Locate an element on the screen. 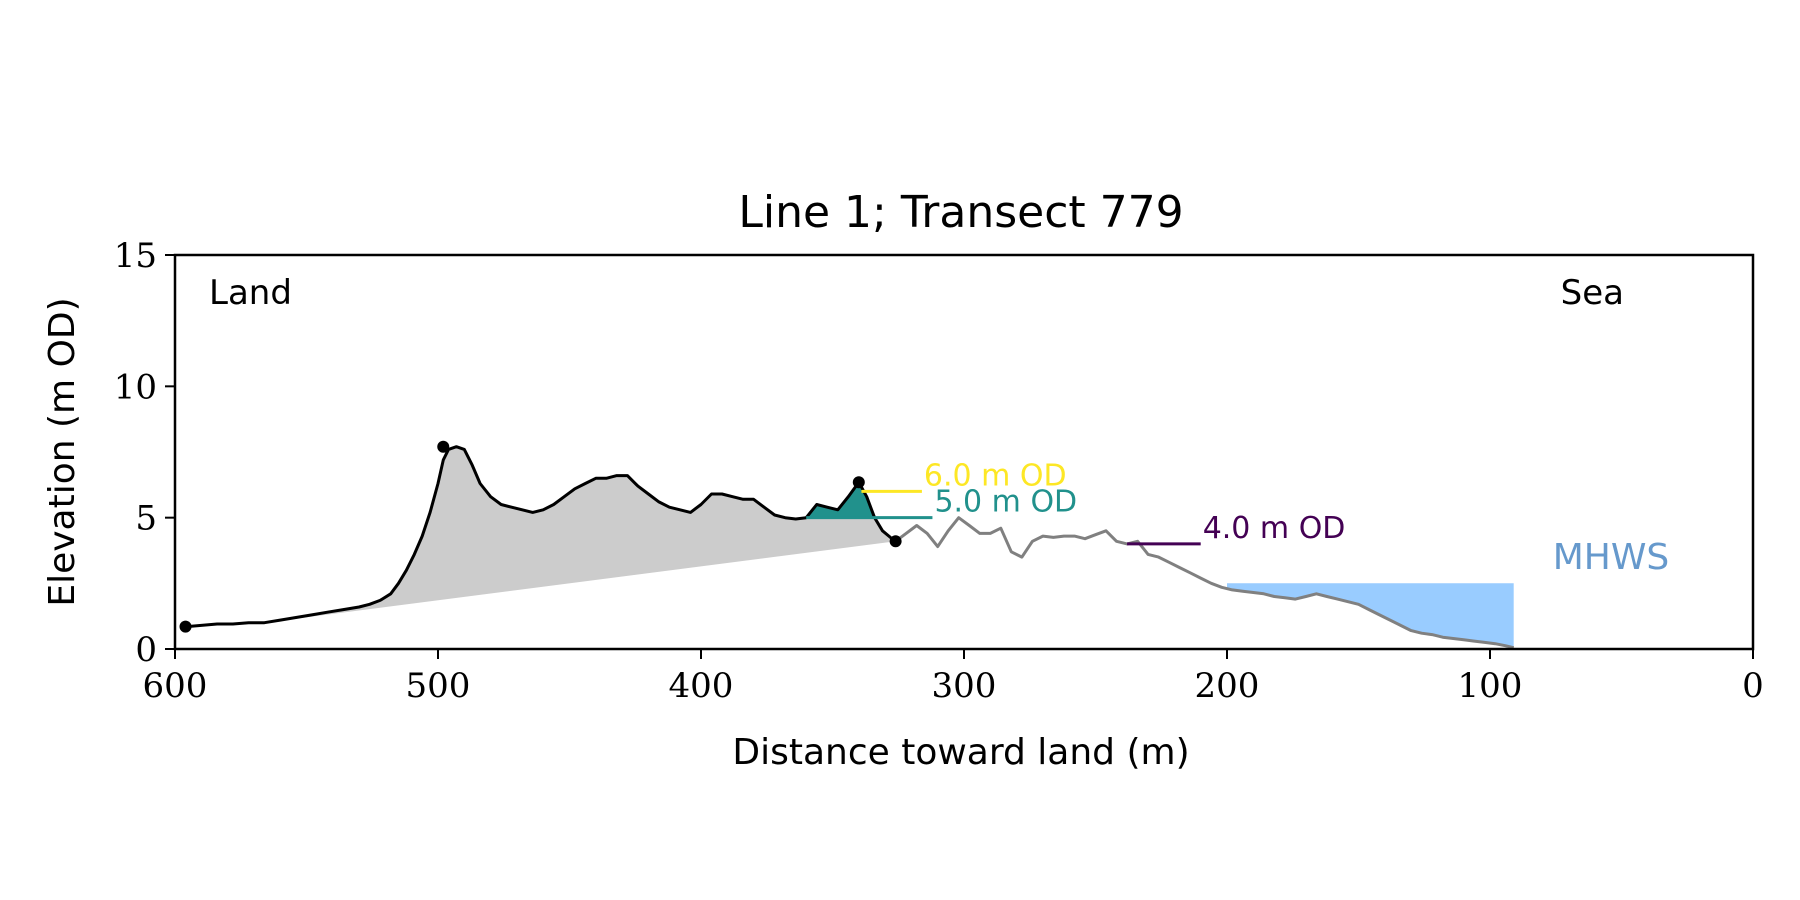  x-tick-label-3: 300 is located at coordinates (964, 686).